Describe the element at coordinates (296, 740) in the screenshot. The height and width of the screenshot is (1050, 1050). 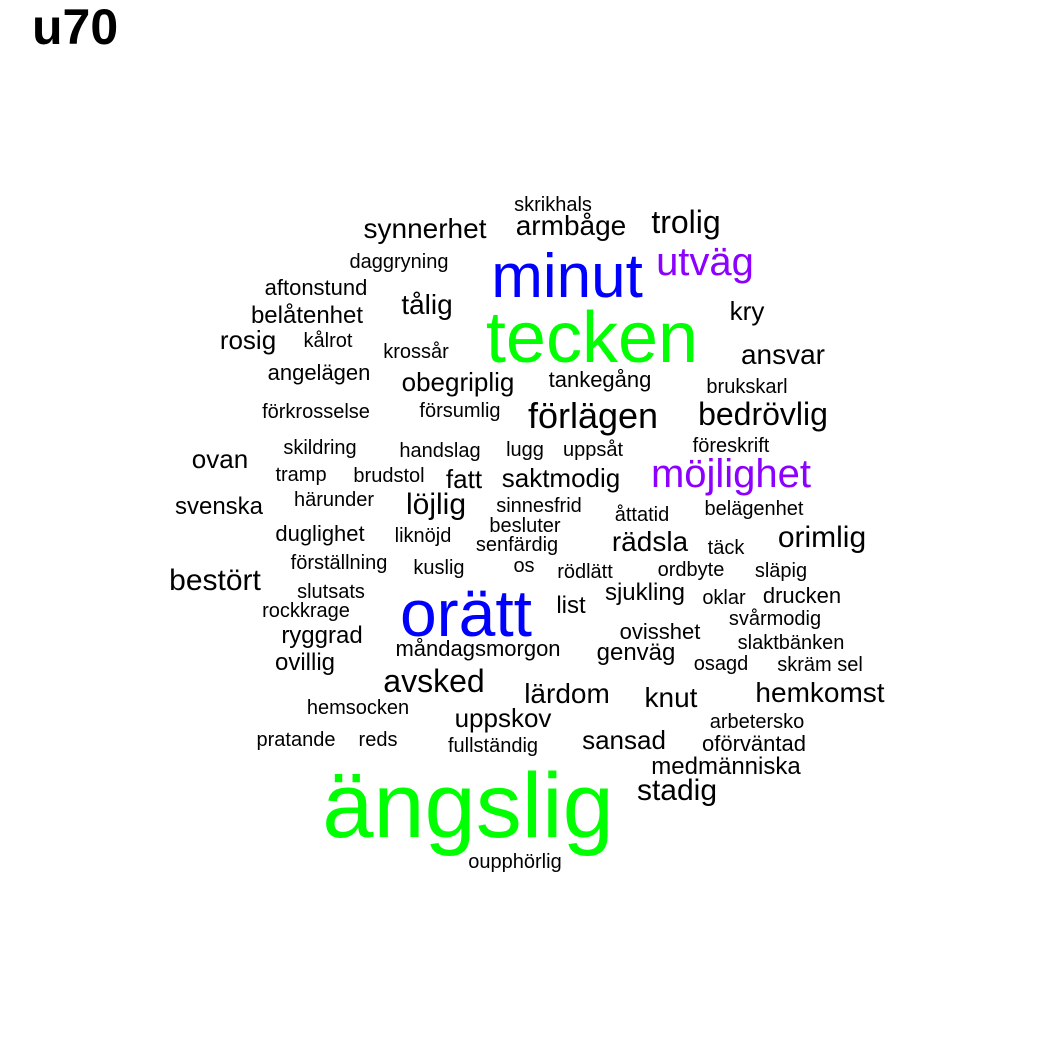
I see `cloud-word: pratande` at that location.